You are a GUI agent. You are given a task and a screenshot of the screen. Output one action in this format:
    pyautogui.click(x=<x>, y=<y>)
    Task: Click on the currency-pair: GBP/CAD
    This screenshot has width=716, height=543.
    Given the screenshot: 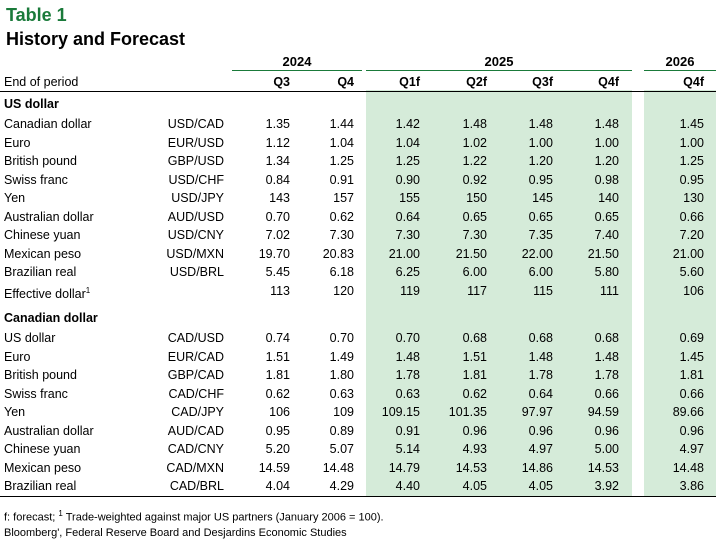 What is the action you would take?
    pyautogui.click(x=195, y=375)
    